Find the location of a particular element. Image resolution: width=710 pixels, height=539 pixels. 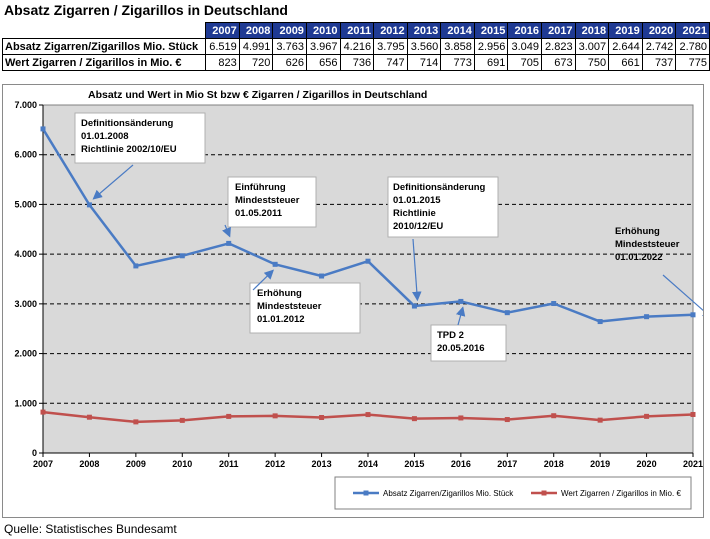

table-cell: 2.823 is located at coordinates (558, 46).